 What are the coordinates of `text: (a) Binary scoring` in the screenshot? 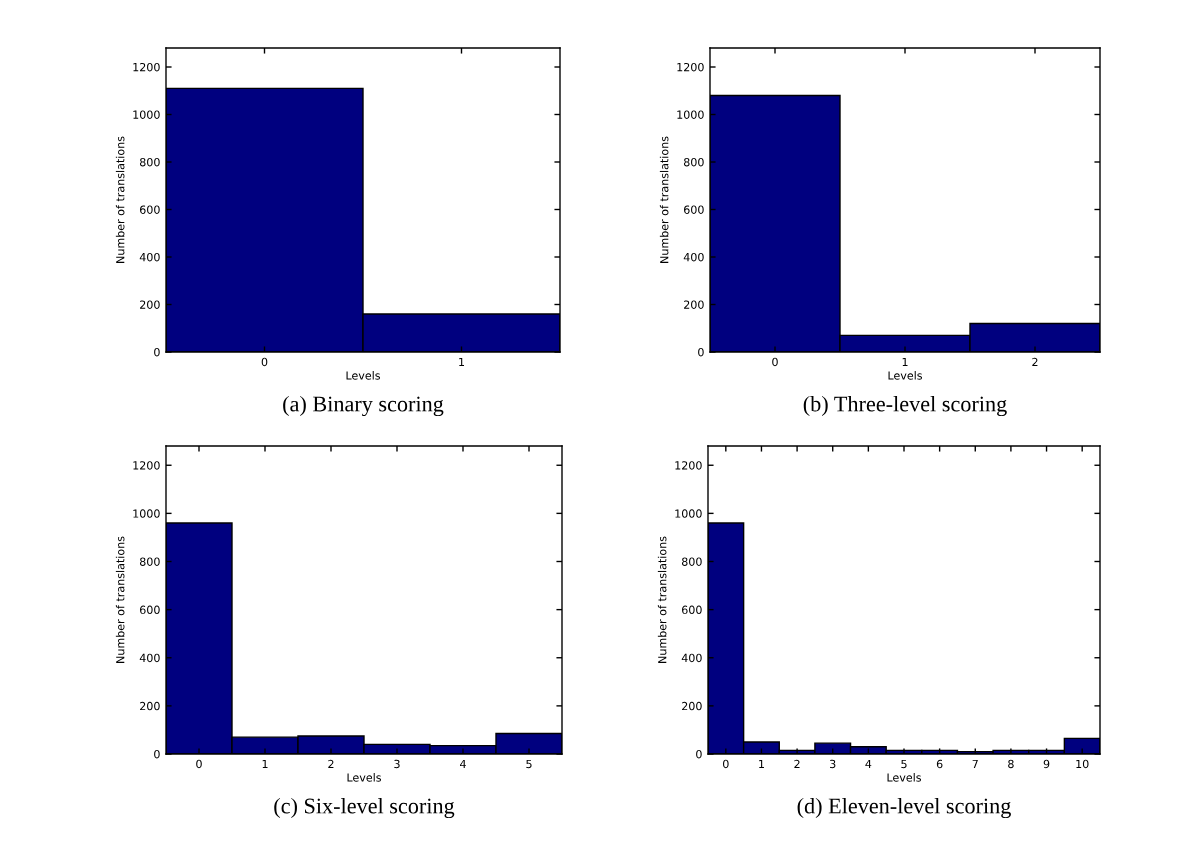 It's located at (363, 406).